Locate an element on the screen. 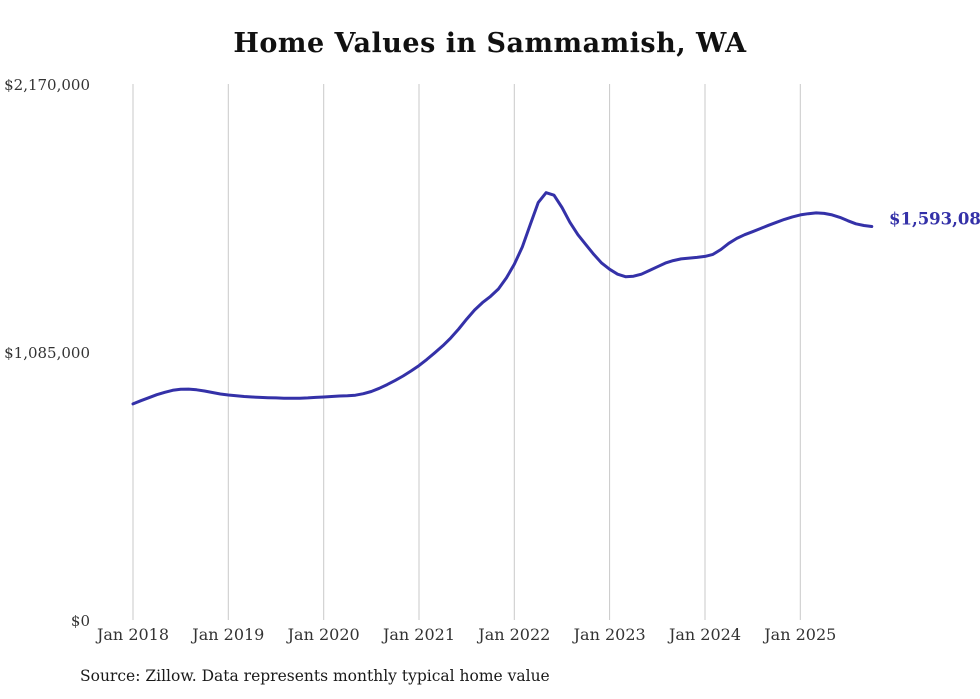  latest-value-label: $1,593,080 is located at coordinates (934, 219).